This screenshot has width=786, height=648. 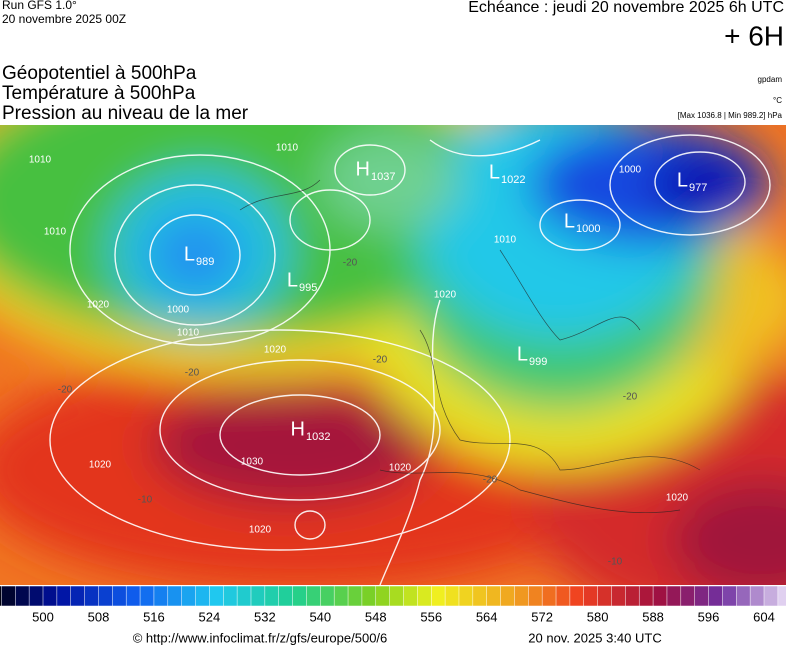 I want to click on unit-label: gpdam, so click(x=770, y=79).